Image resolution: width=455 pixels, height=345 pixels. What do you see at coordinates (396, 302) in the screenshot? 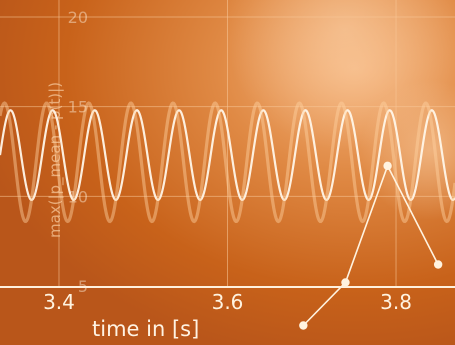
I see `x-tick-label: 3.8` at bounding box center [396, 302].